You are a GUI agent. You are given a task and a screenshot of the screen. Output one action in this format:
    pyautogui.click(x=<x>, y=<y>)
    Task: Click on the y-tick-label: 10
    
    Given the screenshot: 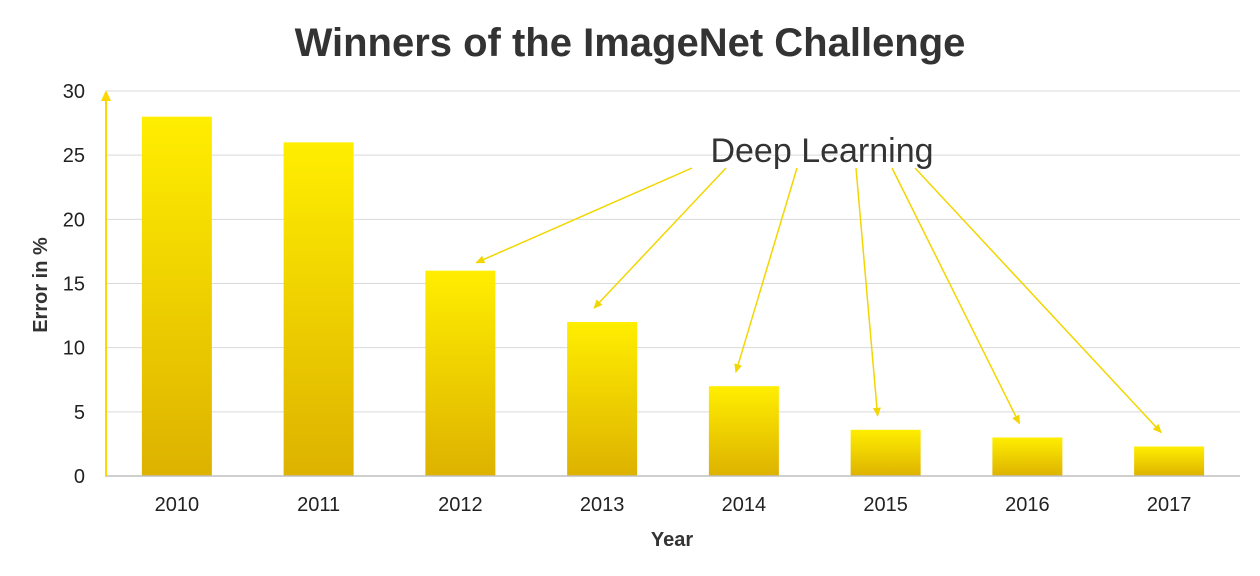 What is the action you would take?
    pyautogui.click(x=74, y=349)
    